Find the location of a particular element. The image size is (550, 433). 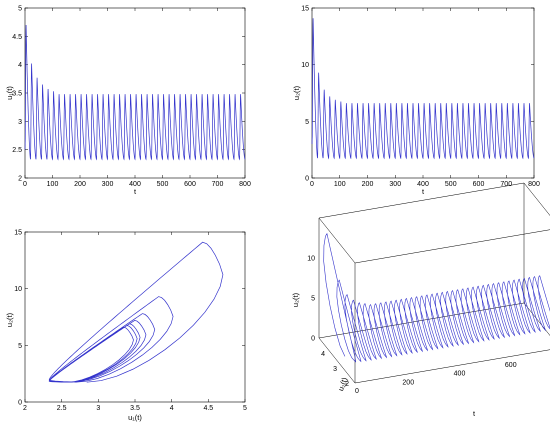

x-tick-label: 5 is located at coordinates (245, 408).